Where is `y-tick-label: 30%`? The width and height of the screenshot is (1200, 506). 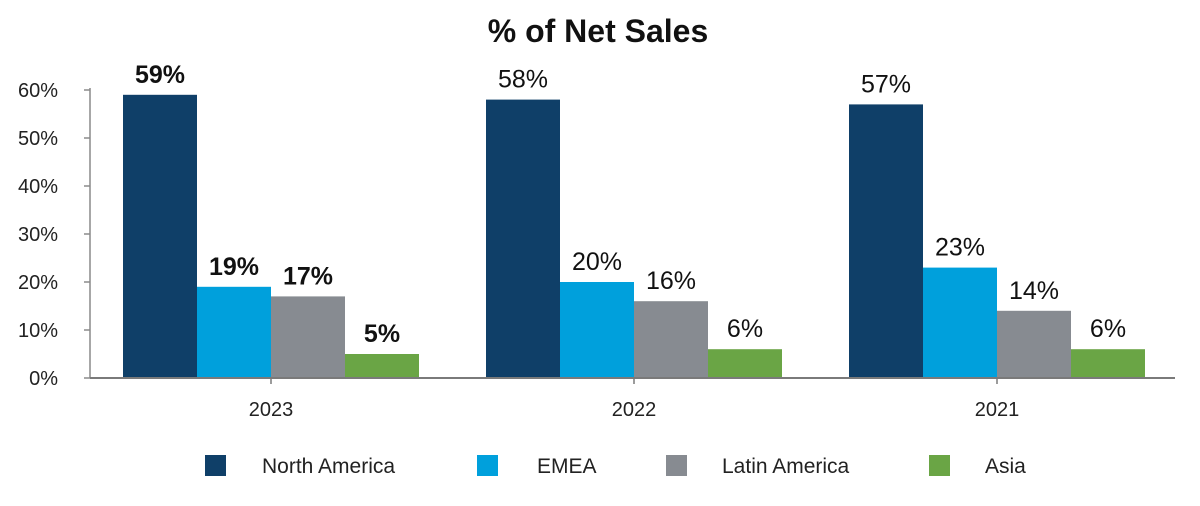 y-tick-label: 30% is located at coordinates (38, 235).